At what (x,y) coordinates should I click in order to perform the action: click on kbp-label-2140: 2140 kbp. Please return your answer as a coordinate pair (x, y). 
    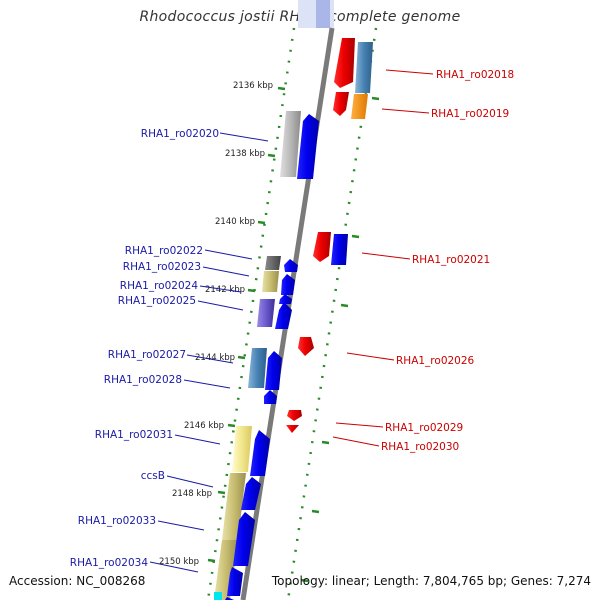
    Looking at the image, I should click on (235, 222).